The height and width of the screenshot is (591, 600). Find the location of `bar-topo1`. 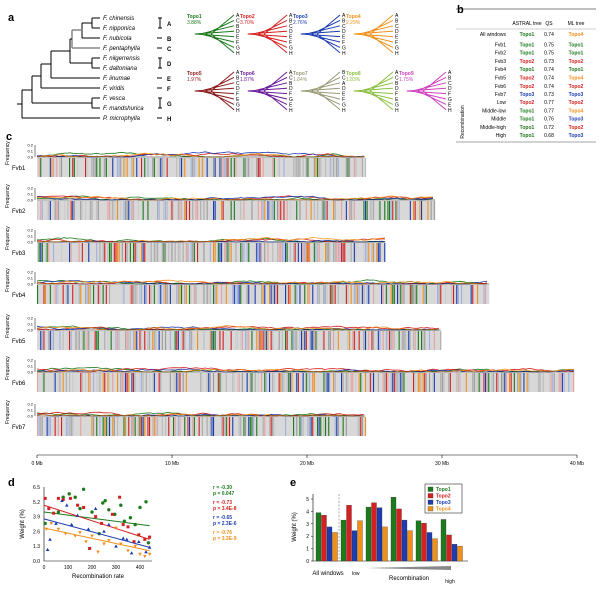

bar-topo1 is located at coordinates (318, 537).